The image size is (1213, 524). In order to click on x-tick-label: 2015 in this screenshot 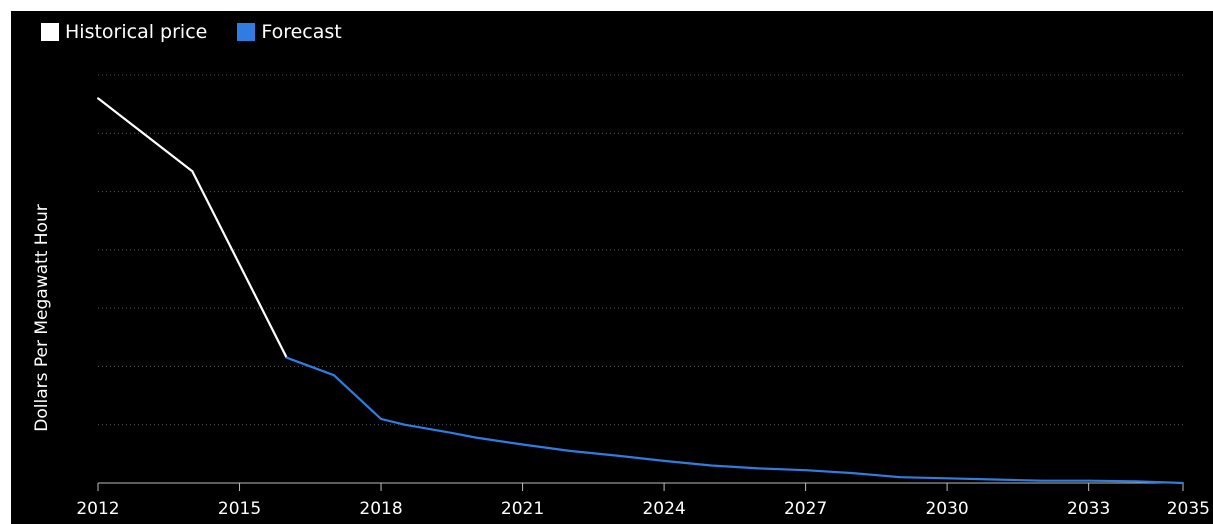, I will do `click(239, 509)`.